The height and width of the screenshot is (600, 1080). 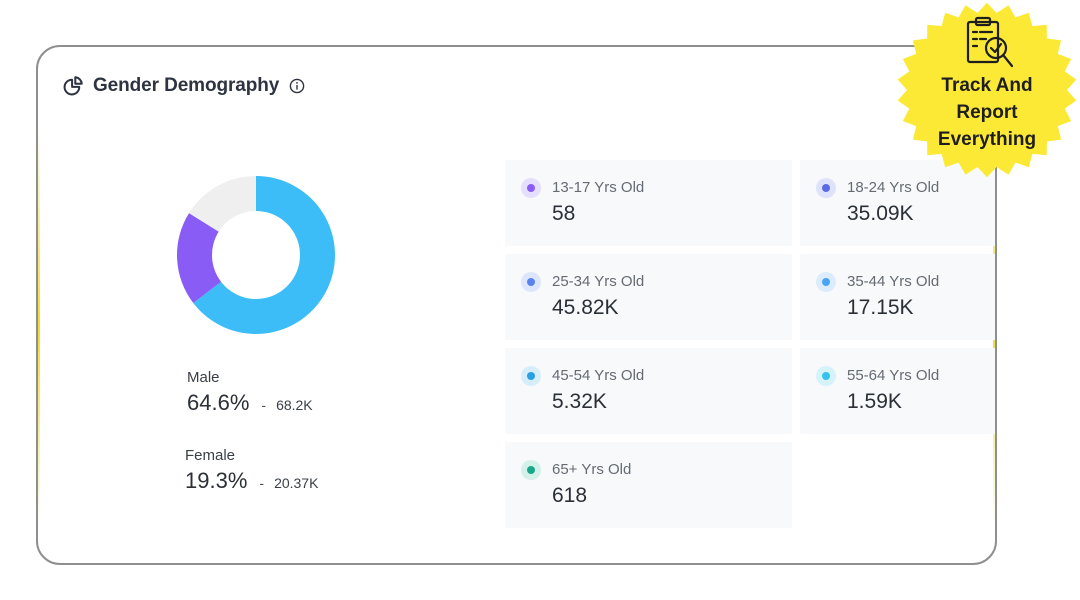 I want to click on age-tile-25-34: 25-34 Yrs Old 45.82K, so click(x=648, y=297).